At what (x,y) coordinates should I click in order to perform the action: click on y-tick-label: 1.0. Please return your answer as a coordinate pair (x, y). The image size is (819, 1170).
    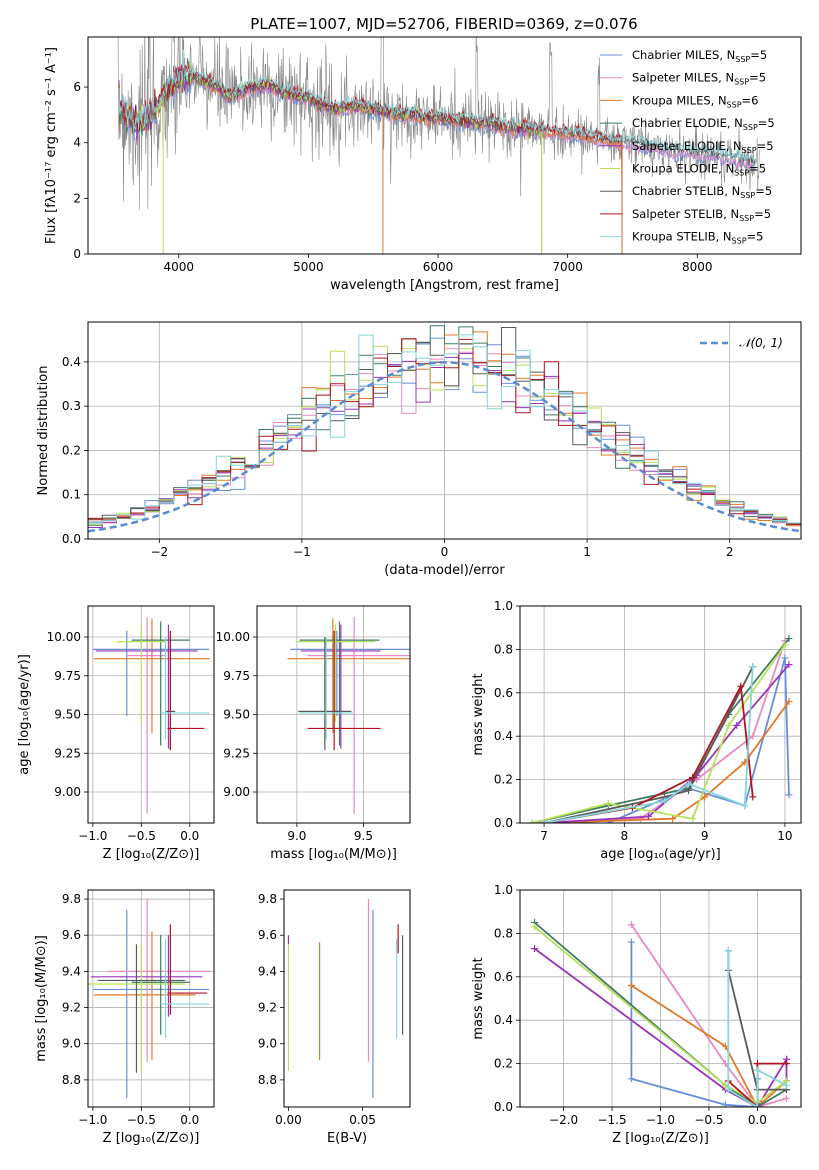
    Looking at the image, I should click on (503, 890).